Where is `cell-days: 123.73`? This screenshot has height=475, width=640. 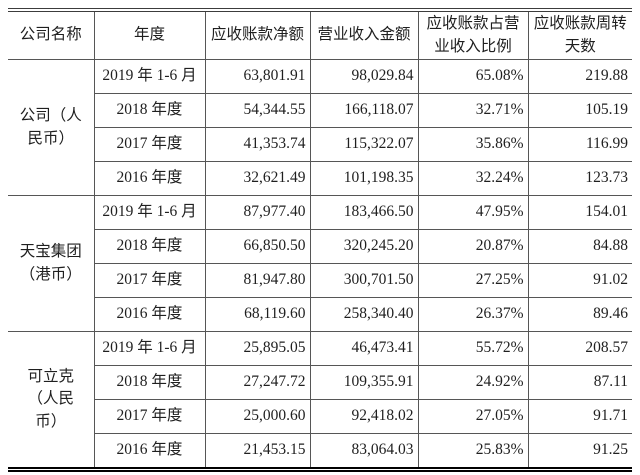
cell-days: 123.73 is located at coordinates (579, 178).